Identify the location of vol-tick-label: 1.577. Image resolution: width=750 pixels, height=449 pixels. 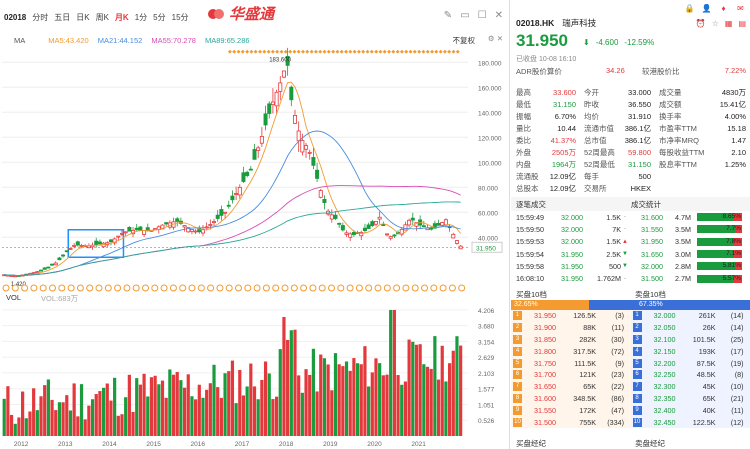
(486, 390).